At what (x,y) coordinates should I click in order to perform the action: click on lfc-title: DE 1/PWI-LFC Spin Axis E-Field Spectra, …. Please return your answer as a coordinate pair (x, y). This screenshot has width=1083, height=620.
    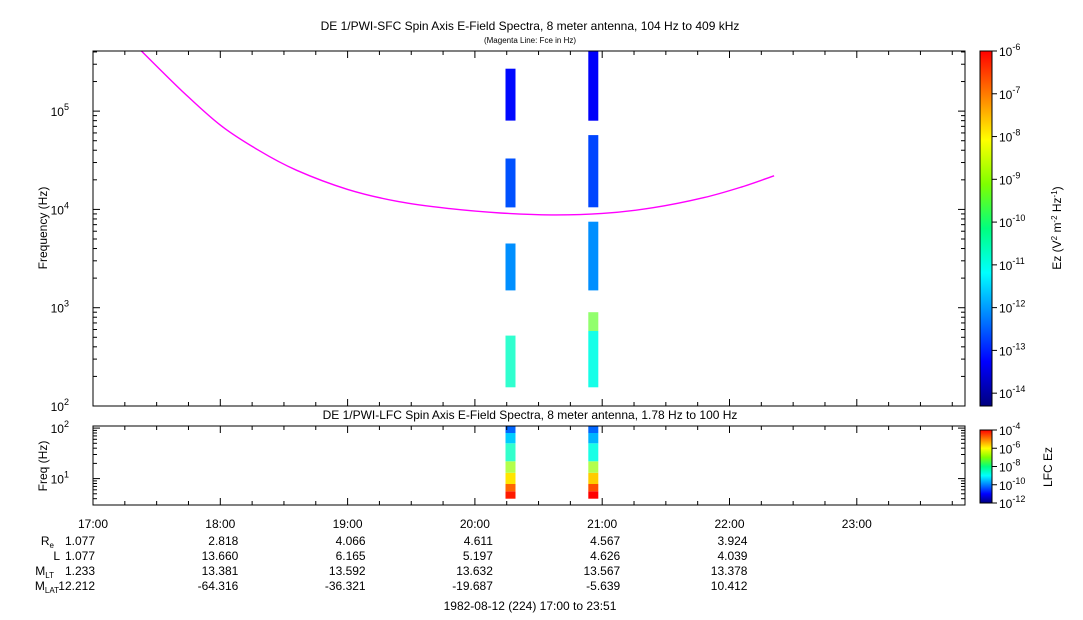
    Looking at the image, I should click on (530, 415).